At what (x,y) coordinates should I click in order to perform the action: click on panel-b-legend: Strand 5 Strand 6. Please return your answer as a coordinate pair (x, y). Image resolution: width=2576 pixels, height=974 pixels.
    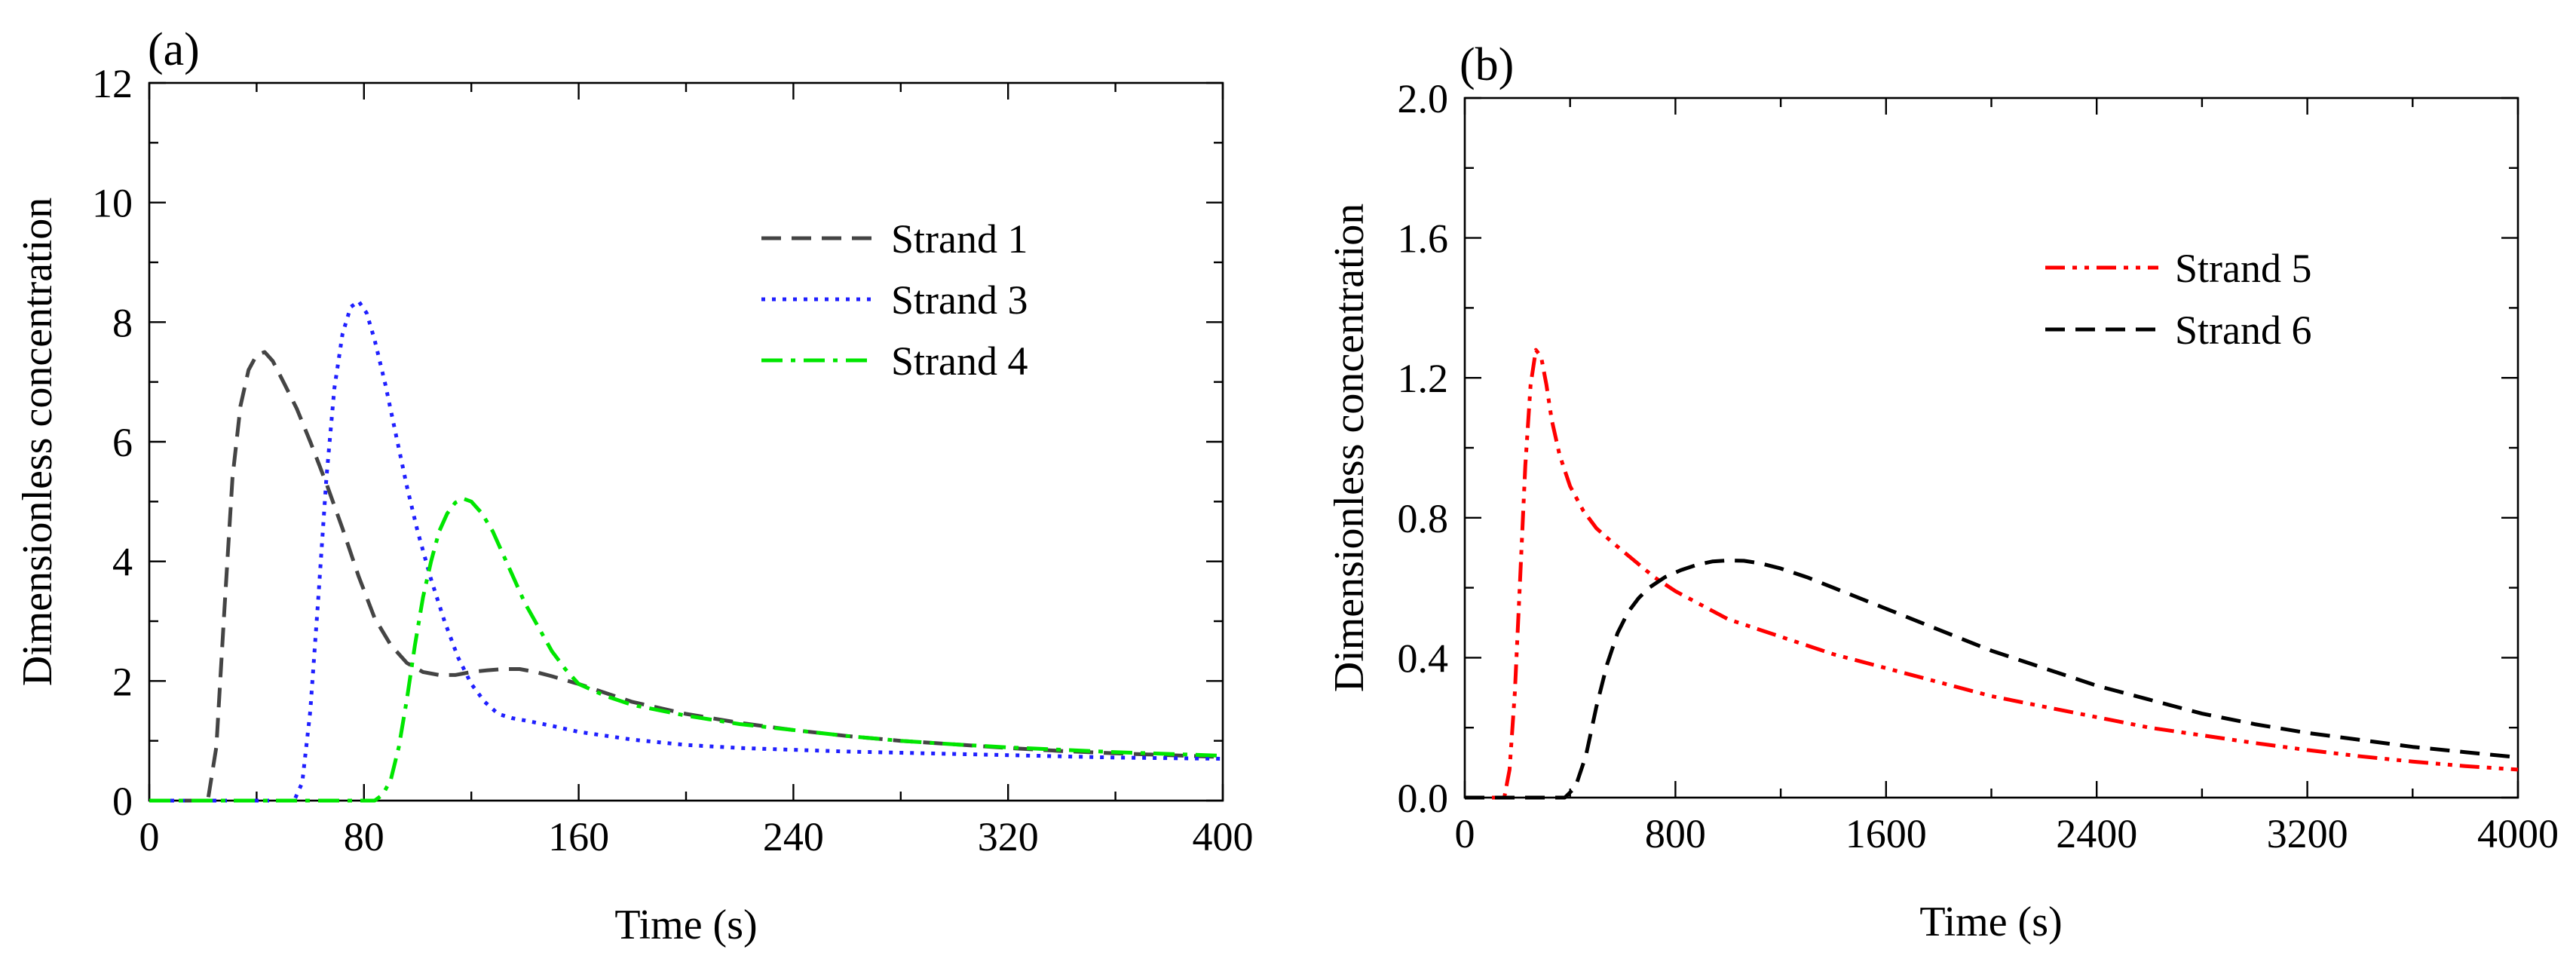
    Looking at the image, I should click on (2178, 300).